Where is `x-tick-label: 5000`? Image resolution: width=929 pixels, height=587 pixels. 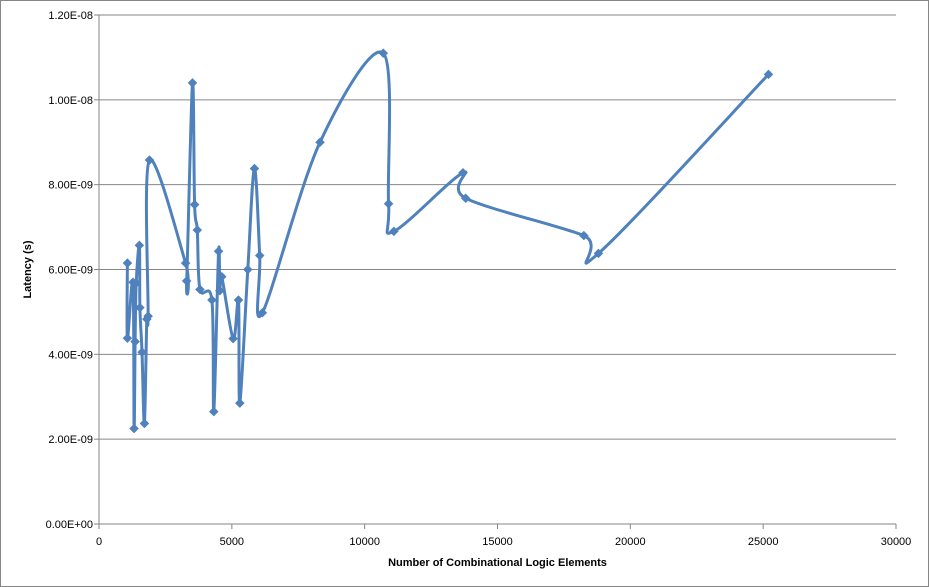
x-tick-label: 5000 is located at coordinates (232, 542).